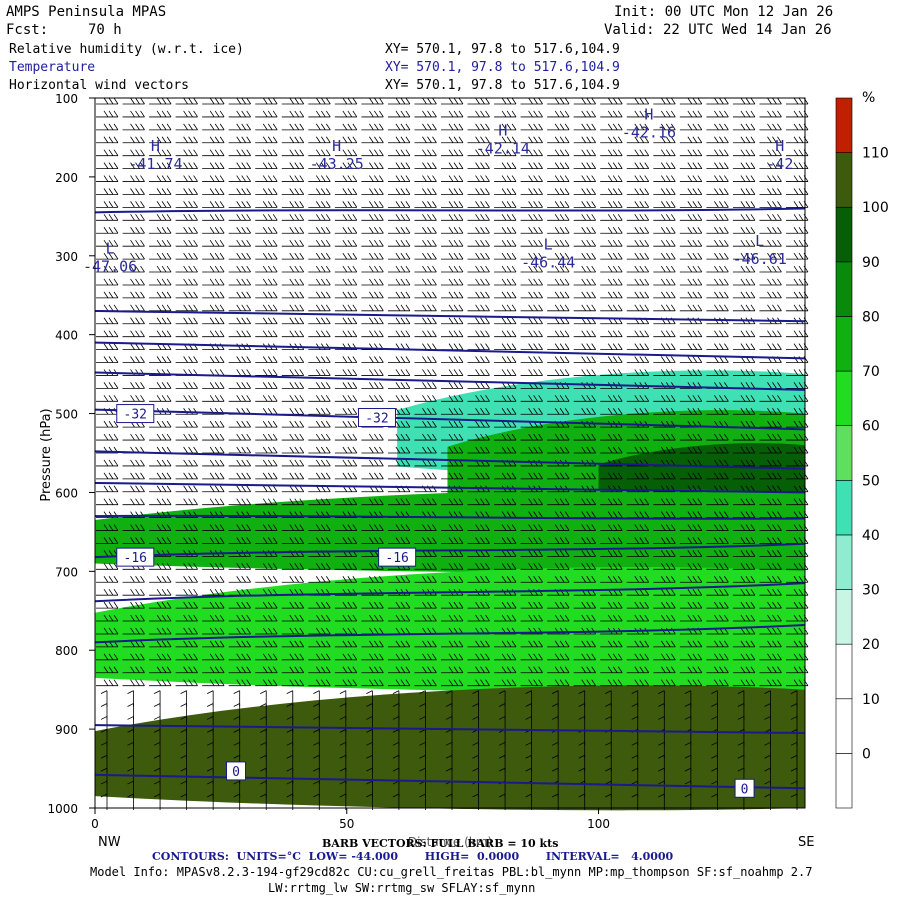 The image size is (900, 900). Describe the element at coordinates (66, 651) in the screenshot. I see `y-tick-label: 800` at that location.